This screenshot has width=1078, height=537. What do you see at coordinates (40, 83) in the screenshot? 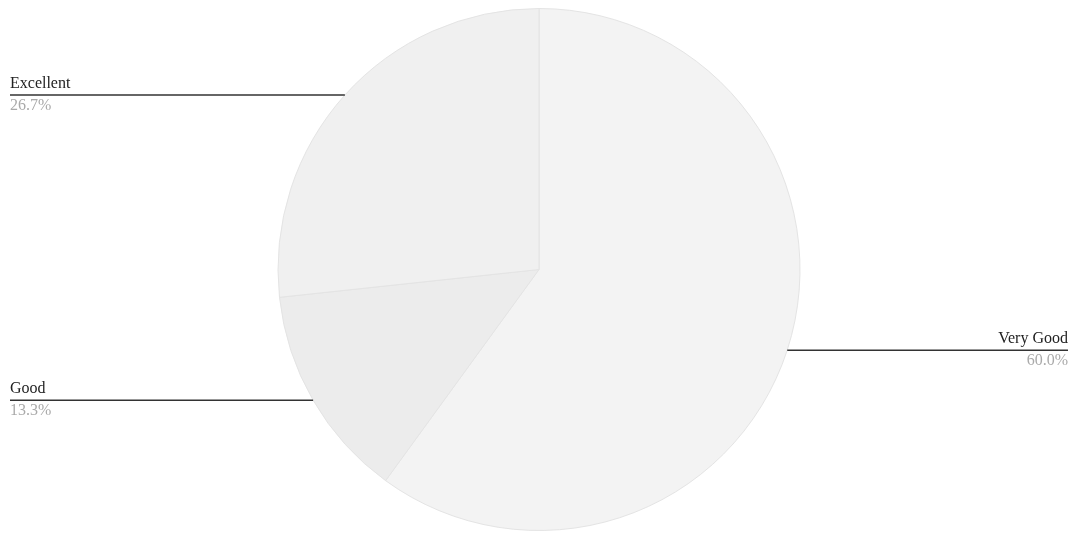
I see `slice-label: Excellent` at bounding box center [40, 83].